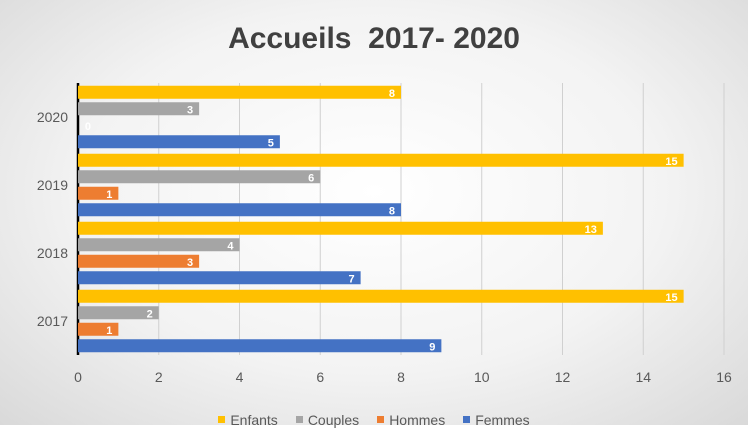 The height and width of the screenshot is (428, 748). What do you see at coordinates (374, 419) in the screenshot?
I see `legend: Enfants Couples Hommes Femmes` at bounding box center [374, 419].